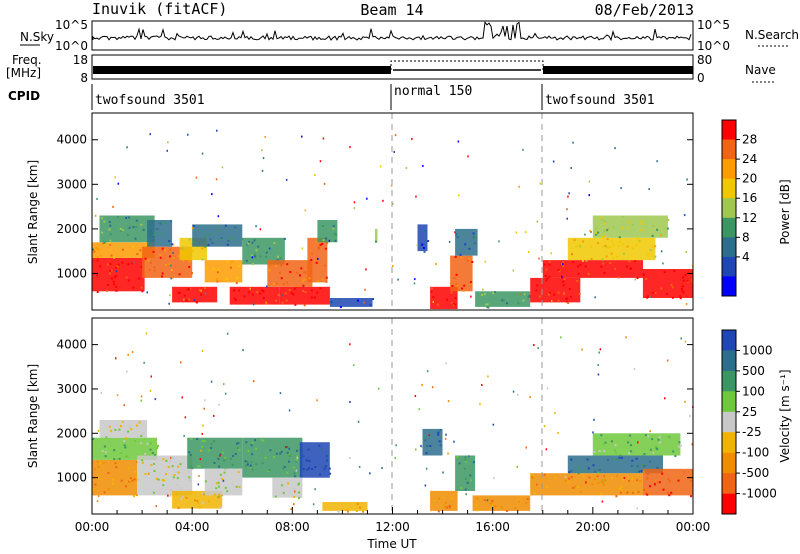 The width and height of the screenshot is (800, 554). I want to click on velocity-ytick-label: 2000, so click(71, 433).